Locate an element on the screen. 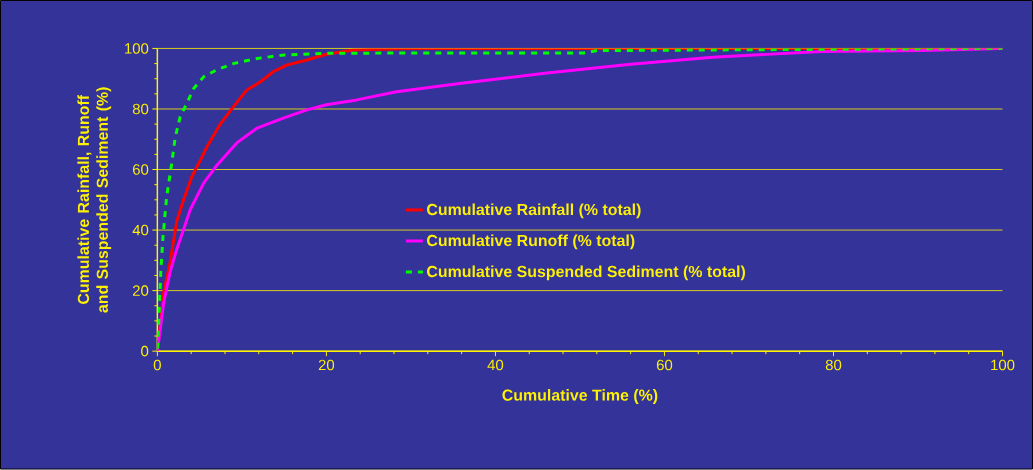  legend-label: Cumulative Rainfall (% total) is located at coordinates (534, 211).